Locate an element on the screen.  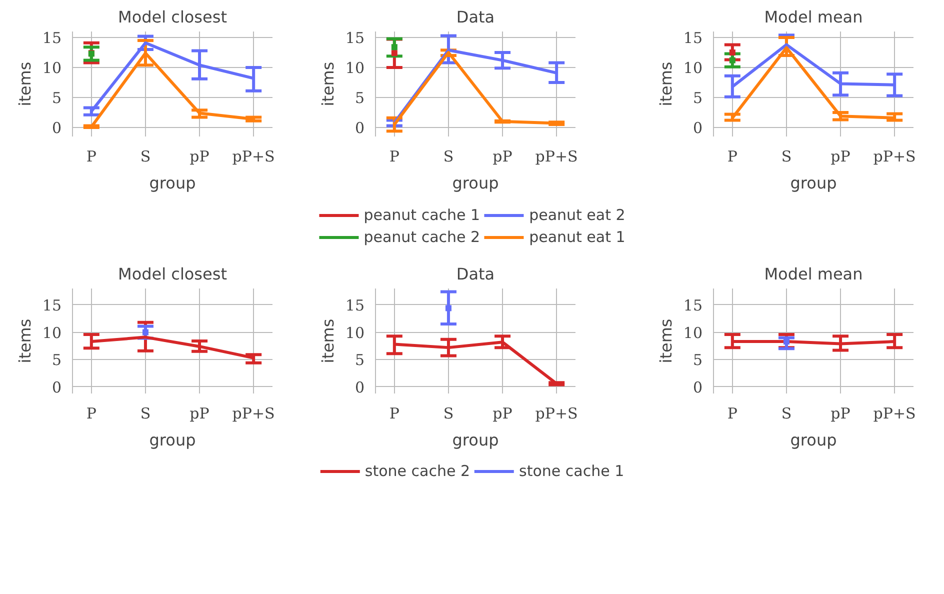
legend-label: peanut eat 1 is located at coordinates (577, 237).